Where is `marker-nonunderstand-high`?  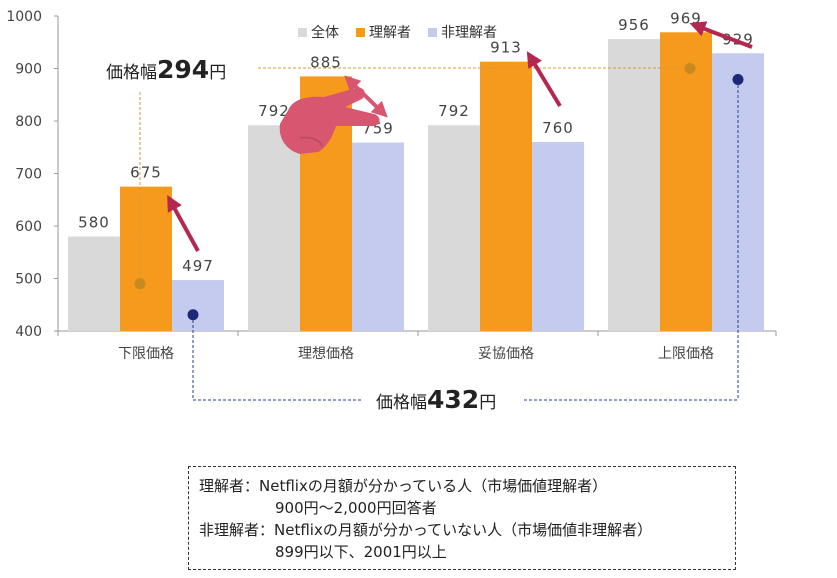
marker-nonunderstand-high is located at coordinates (738, 80).